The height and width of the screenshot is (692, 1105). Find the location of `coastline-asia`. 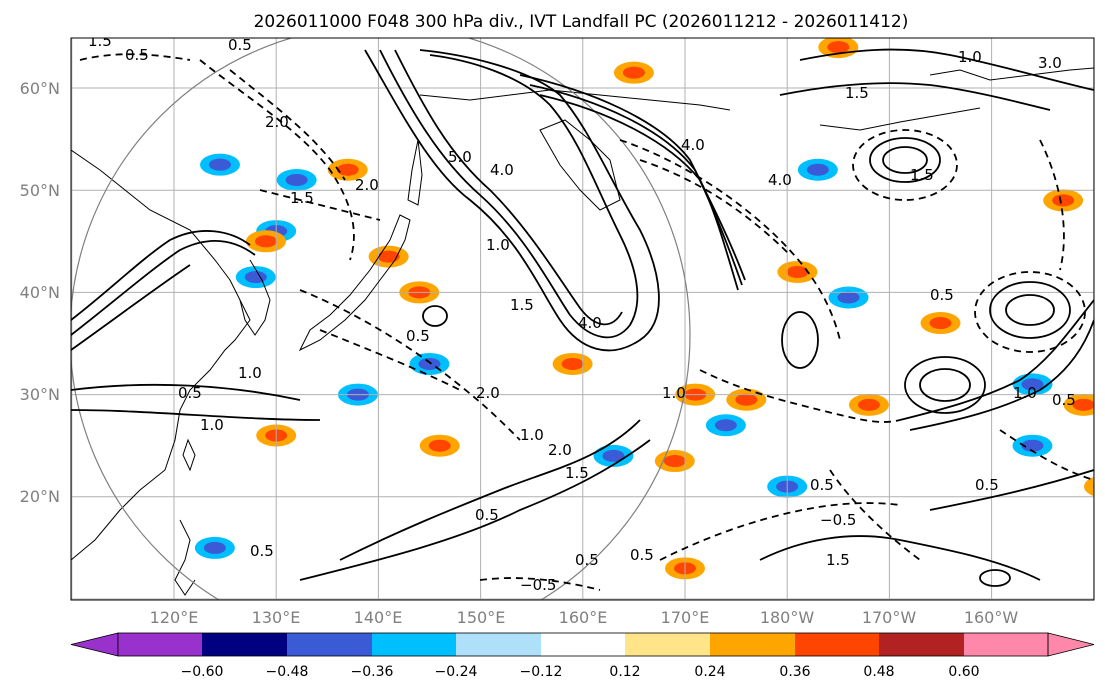

coastline-asia is located at coordinates (161, 355).